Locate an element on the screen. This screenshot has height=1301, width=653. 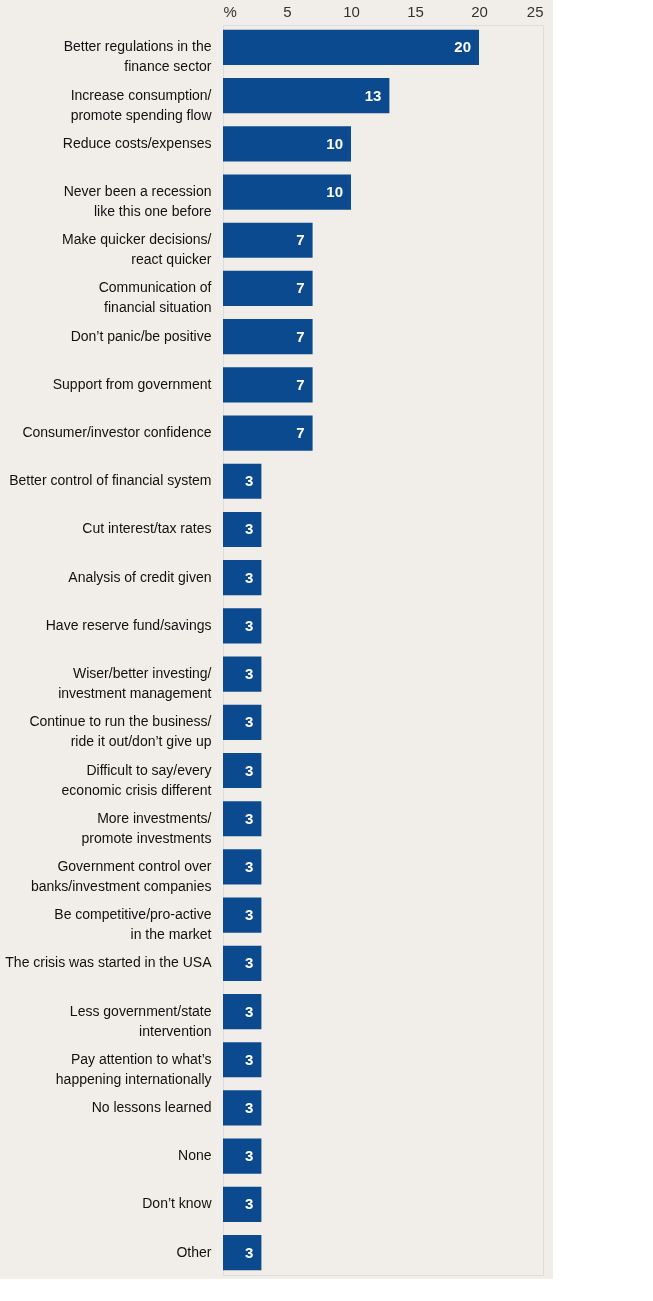
y-tick-label: Don’t know is located at coordinates (177, 1203).